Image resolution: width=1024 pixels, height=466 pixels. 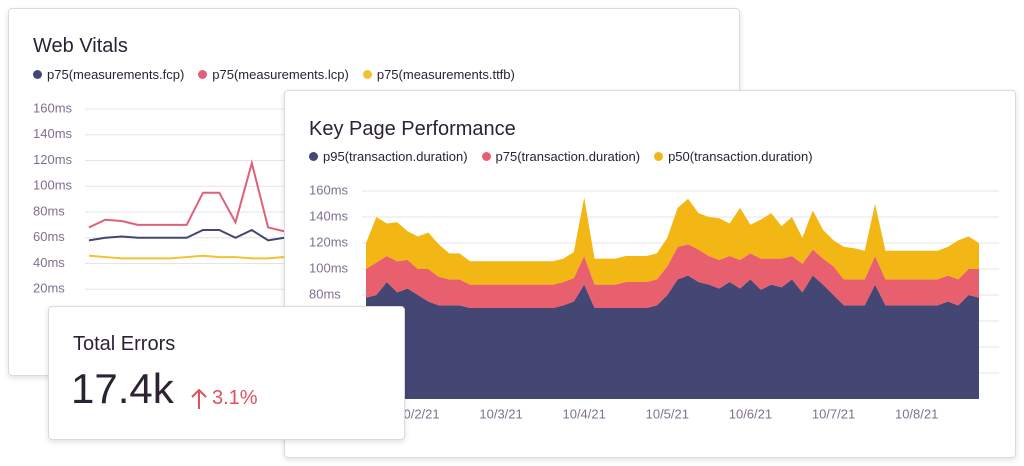 I want to click on chart-title: Key Page Performance, so click(x=412, y=129).